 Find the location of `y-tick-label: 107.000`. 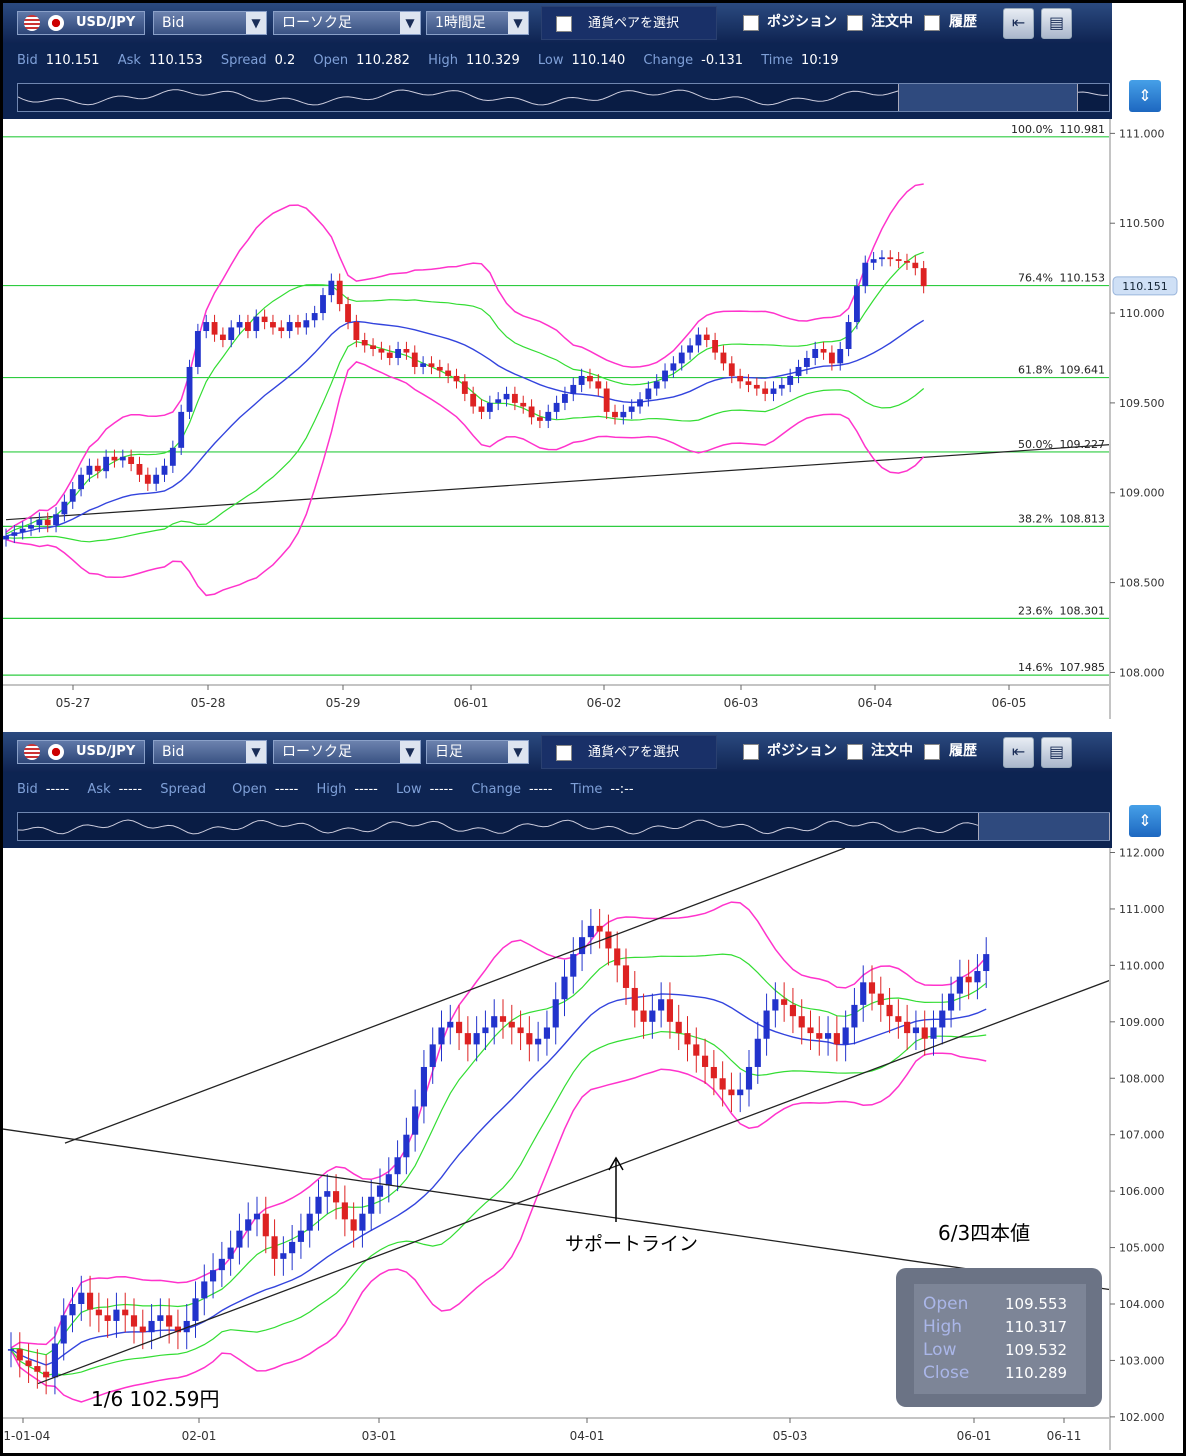

y-tick-label: 107.000 is located at coordinates (1142, 1135).